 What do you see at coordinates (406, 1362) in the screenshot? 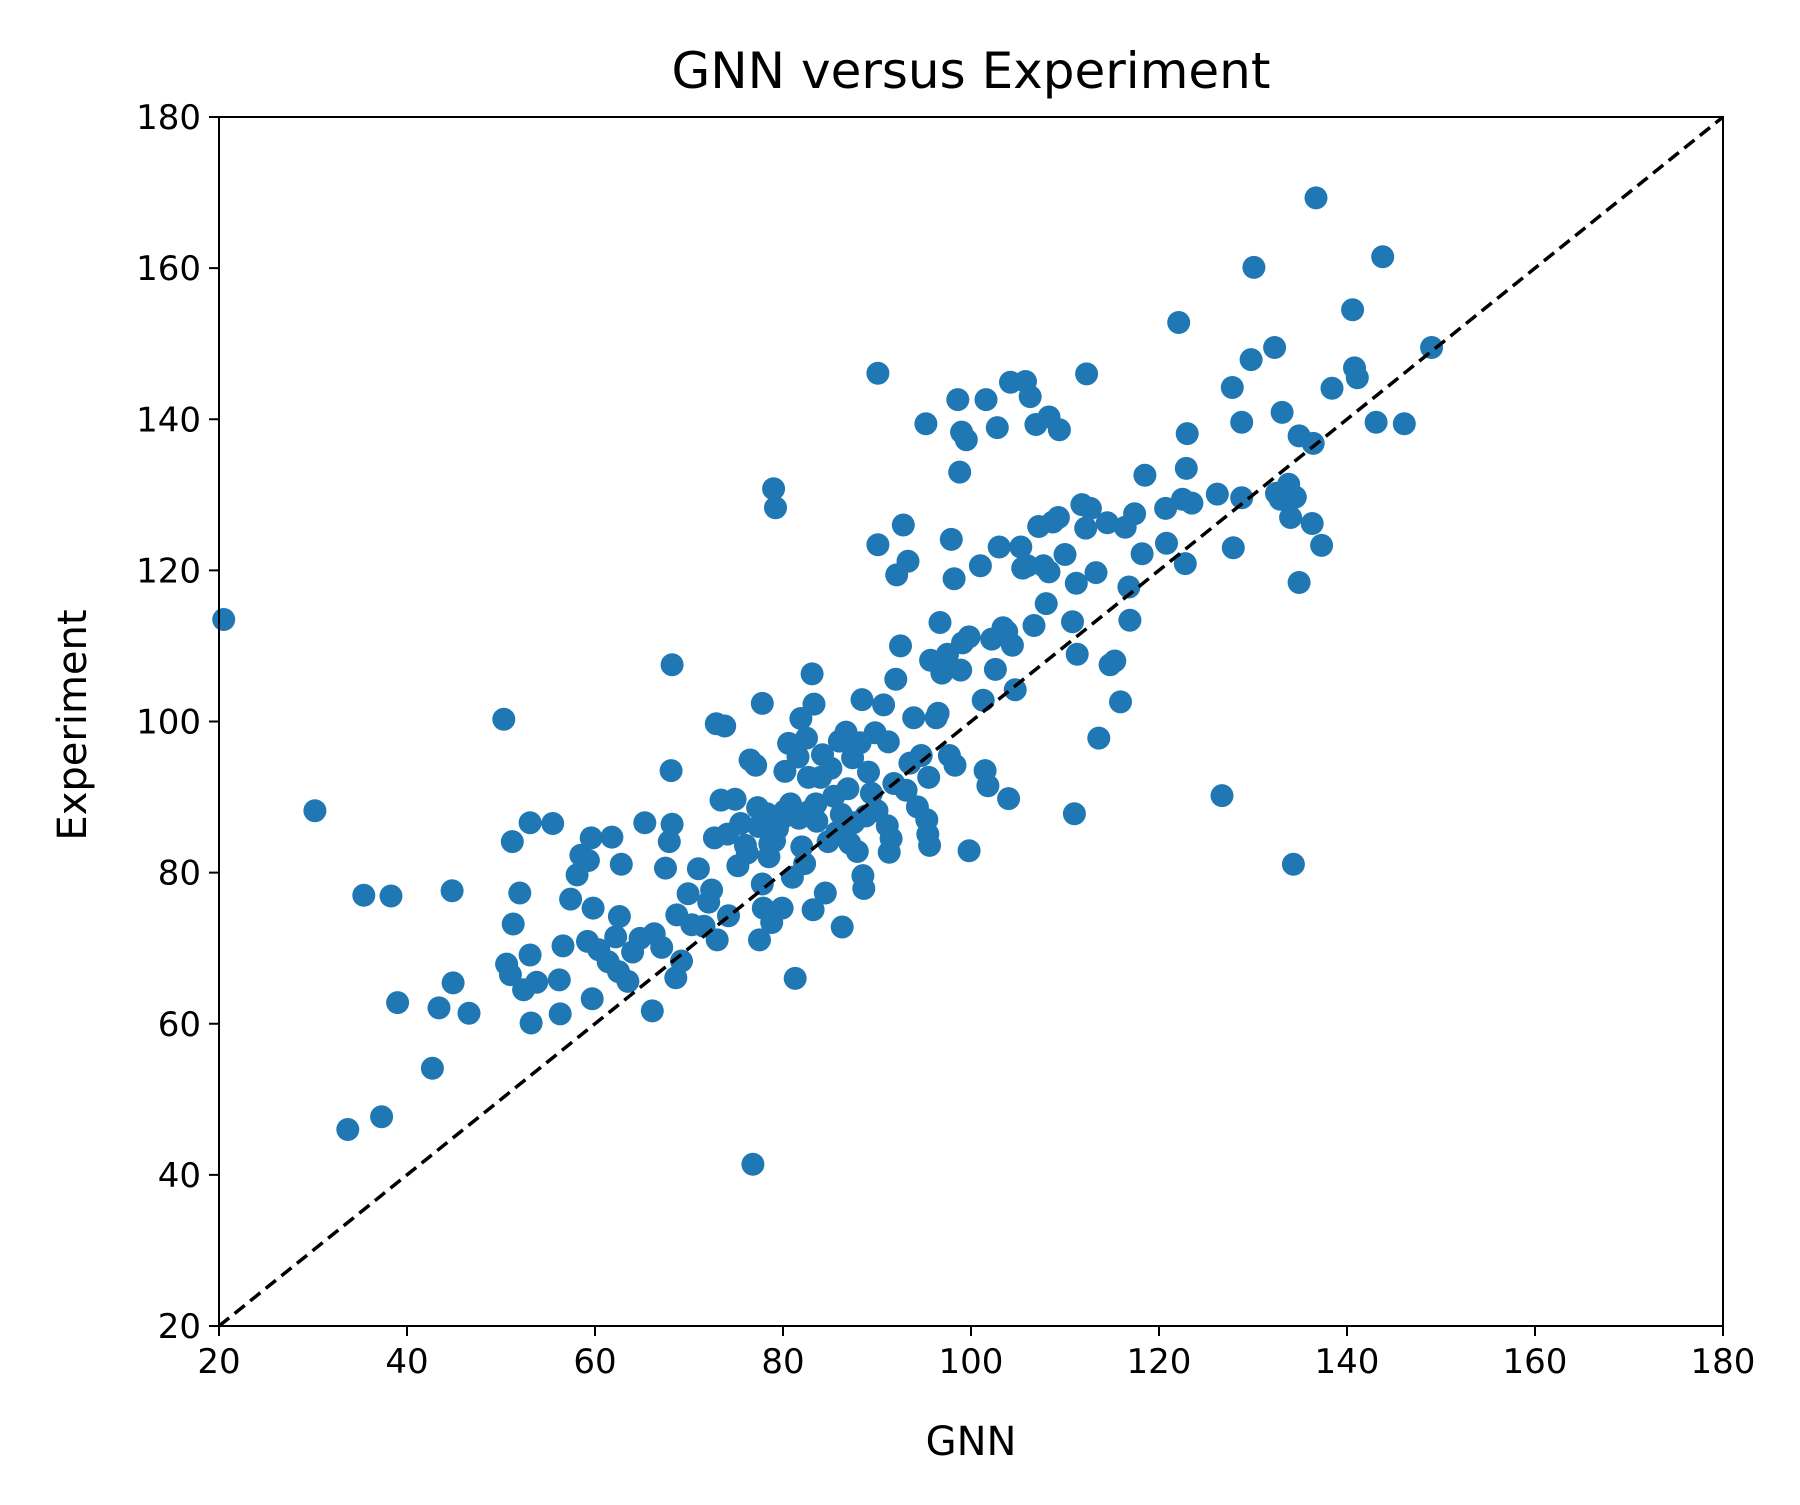
I see `x-tick-label: 40` at bounding box center [406, 1362].